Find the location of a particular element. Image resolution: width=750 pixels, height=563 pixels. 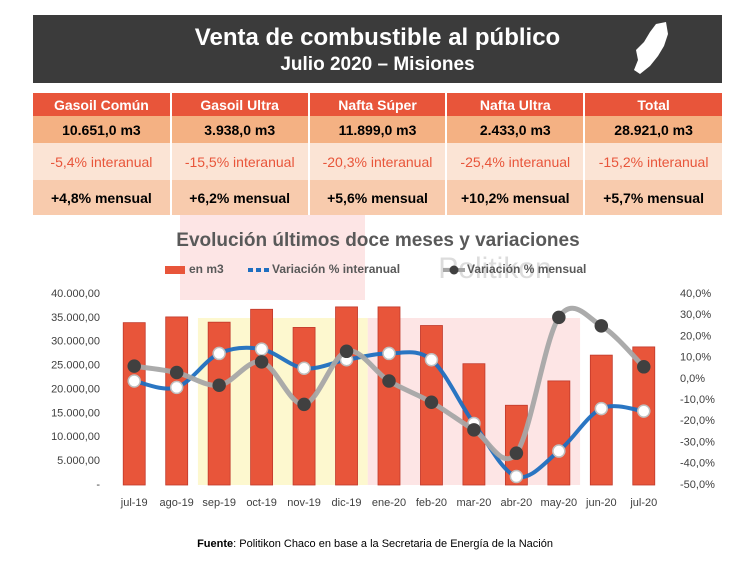

table-cell: -15,2% interanual is located at coordinates (652, 161).